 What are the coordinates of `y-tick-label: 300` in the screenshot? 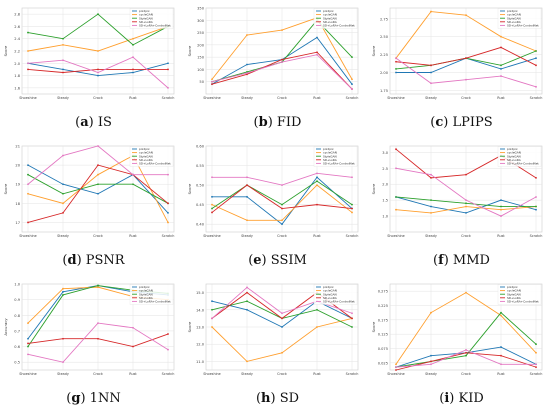 It's located at (201, 21).